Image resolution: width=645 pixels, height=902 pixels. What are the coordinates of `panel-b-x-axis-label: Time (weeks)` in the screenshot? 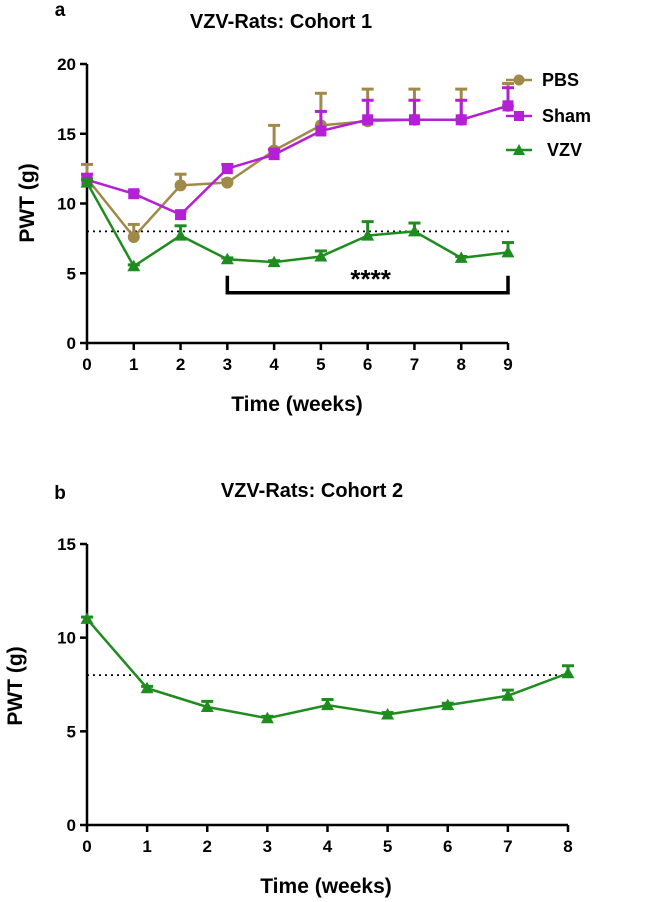 It's located at (326, 886).